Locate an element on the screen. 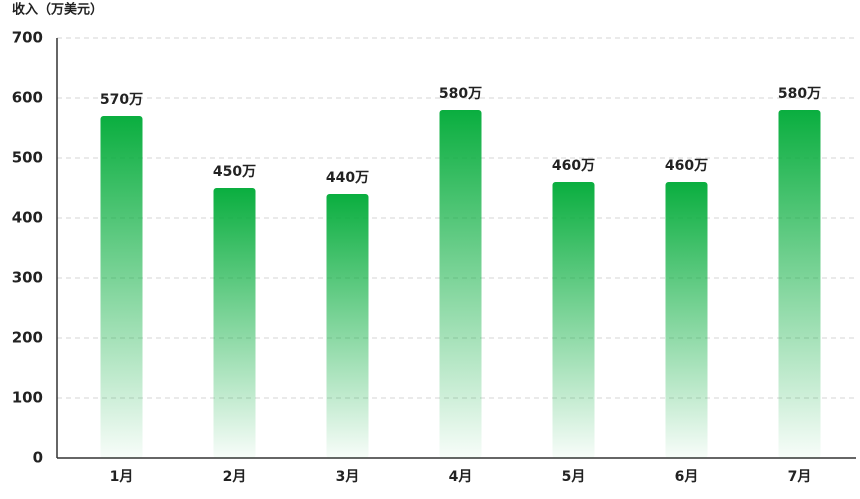 This screenshot has width=860, height=499. x-tick-label: 7月 is located at coordinates (800, 477).